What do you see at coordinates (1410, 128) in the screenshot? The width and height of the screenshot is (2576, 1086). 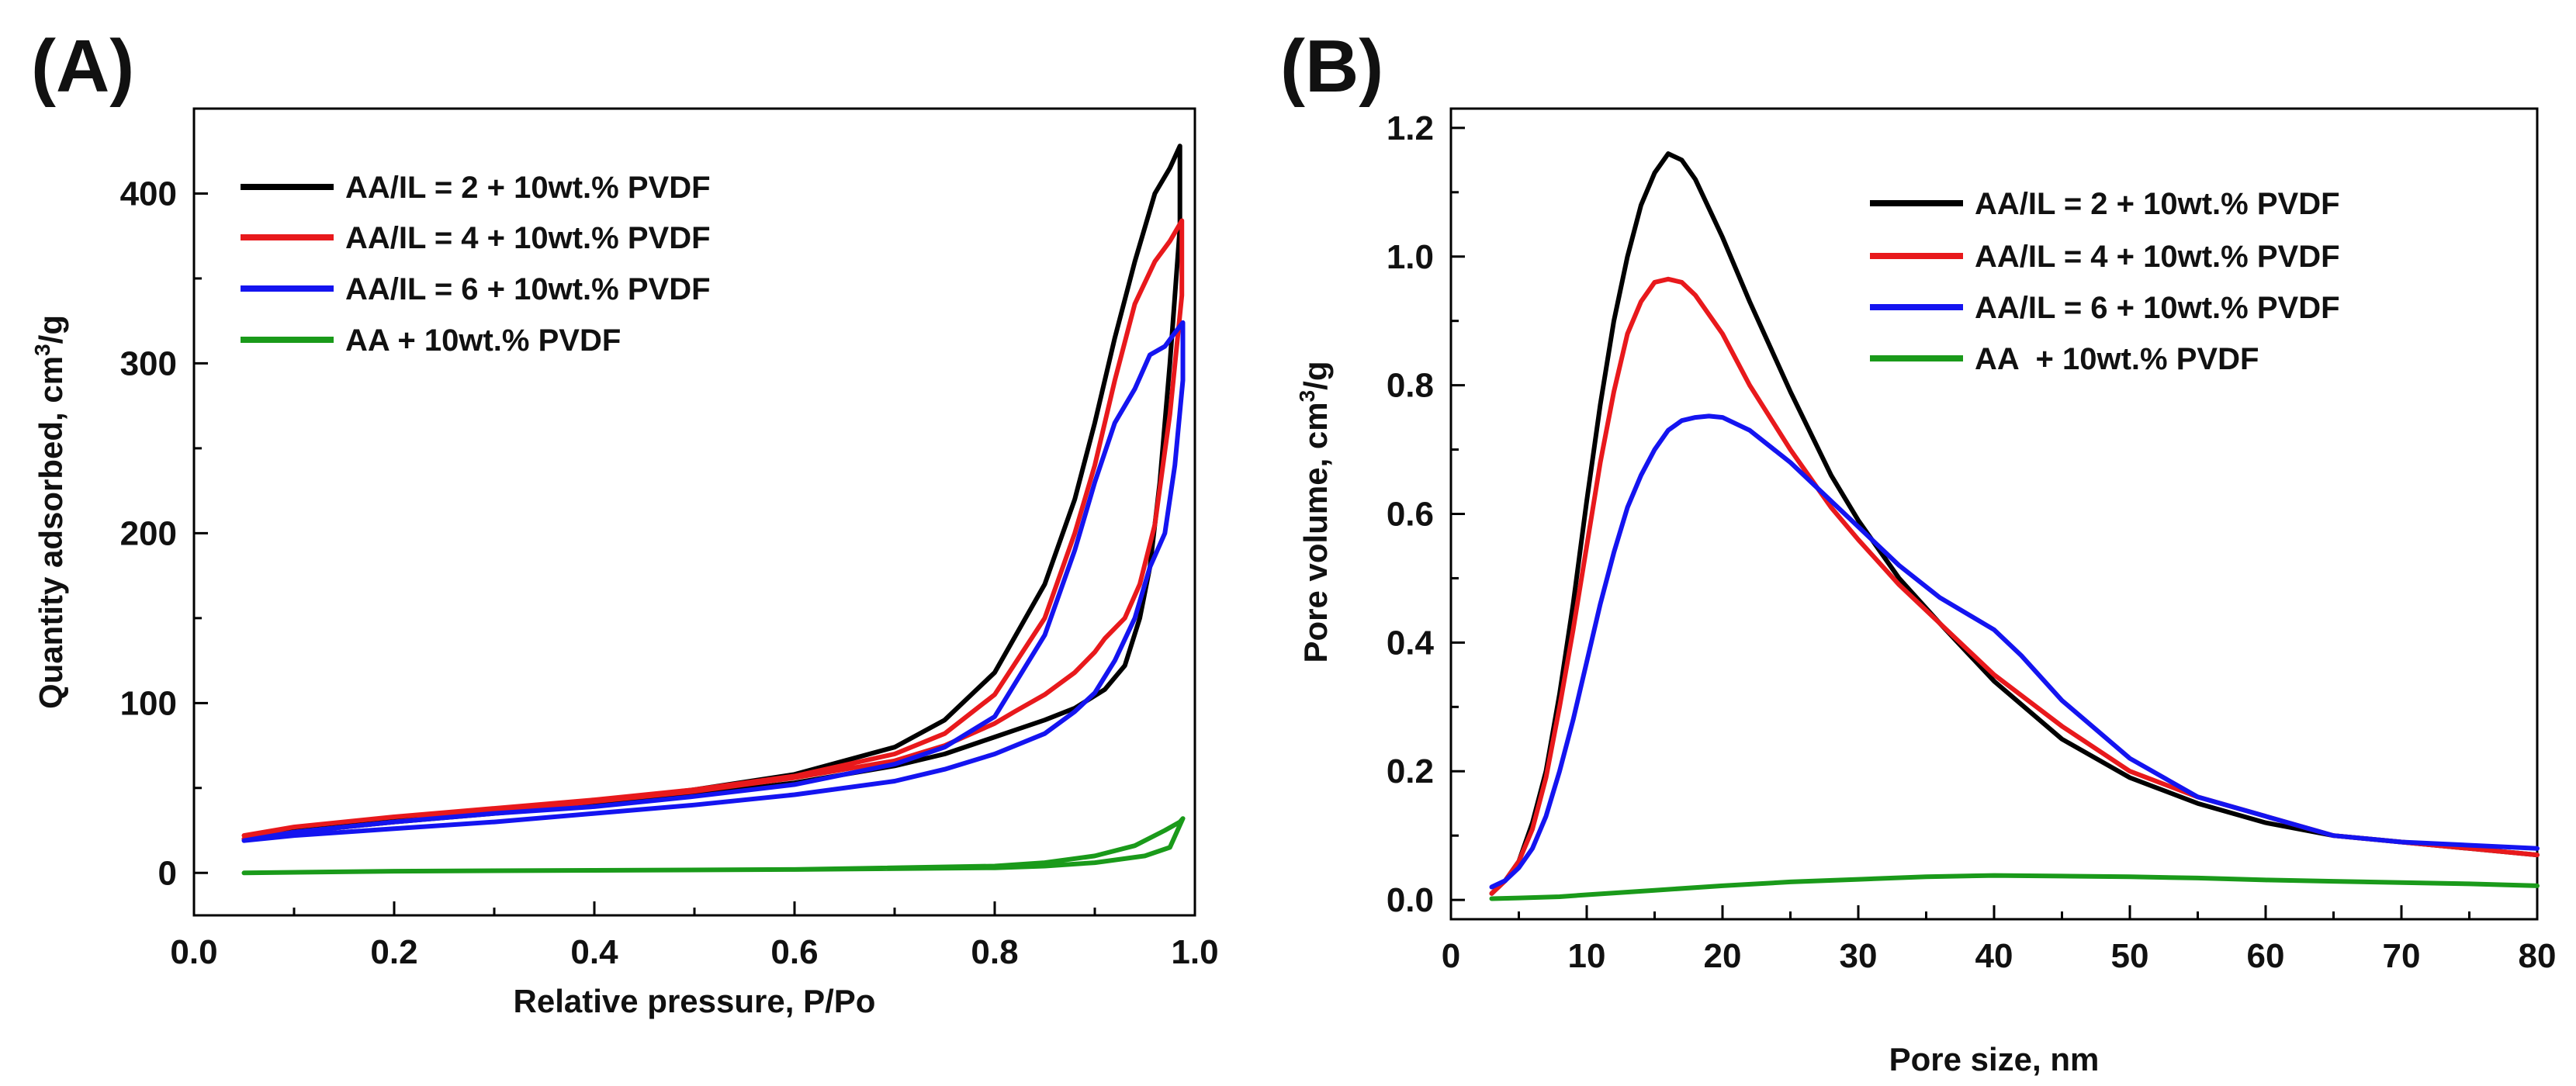 I see `y-tick-label: 1.2` at bounding box center [1410, 128].